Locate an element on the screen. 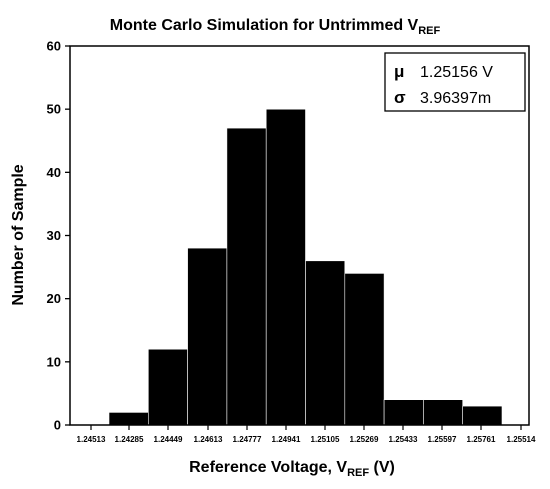 This screenshot has height=489, width=550. mean-symbol: μ is located at coordinates (399, 71).